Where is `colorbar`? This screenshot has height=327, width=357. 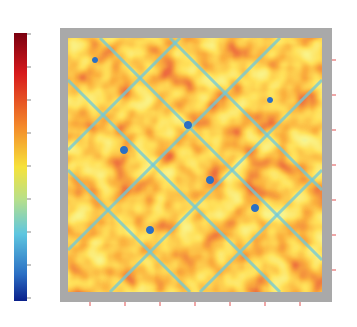
colorbar is located at coordinates (20, 167).